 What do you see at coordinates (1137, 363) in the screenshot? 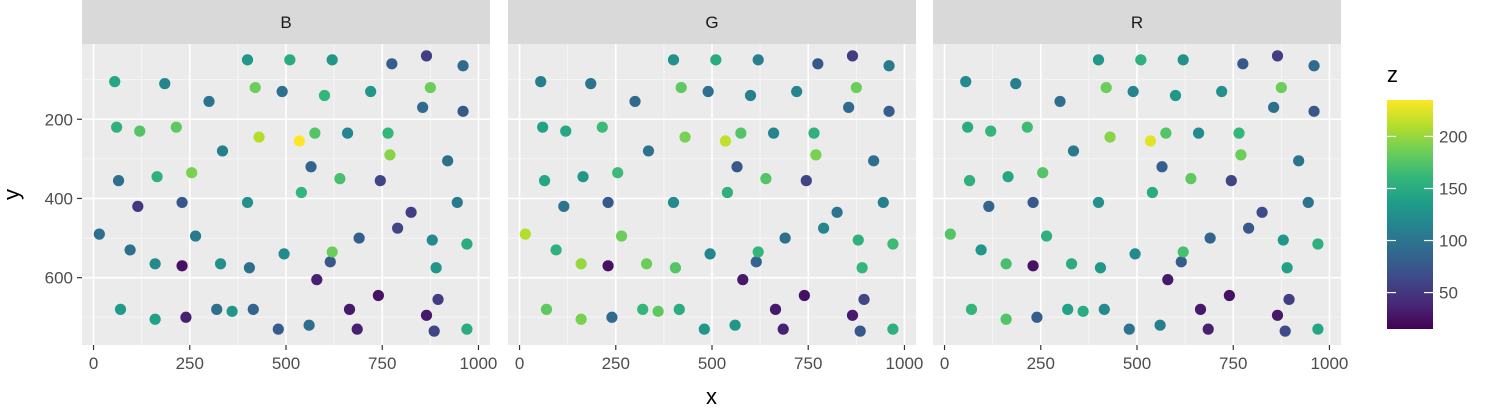
I see `x-tick-label: 500` at bounding box center [1137, 363].